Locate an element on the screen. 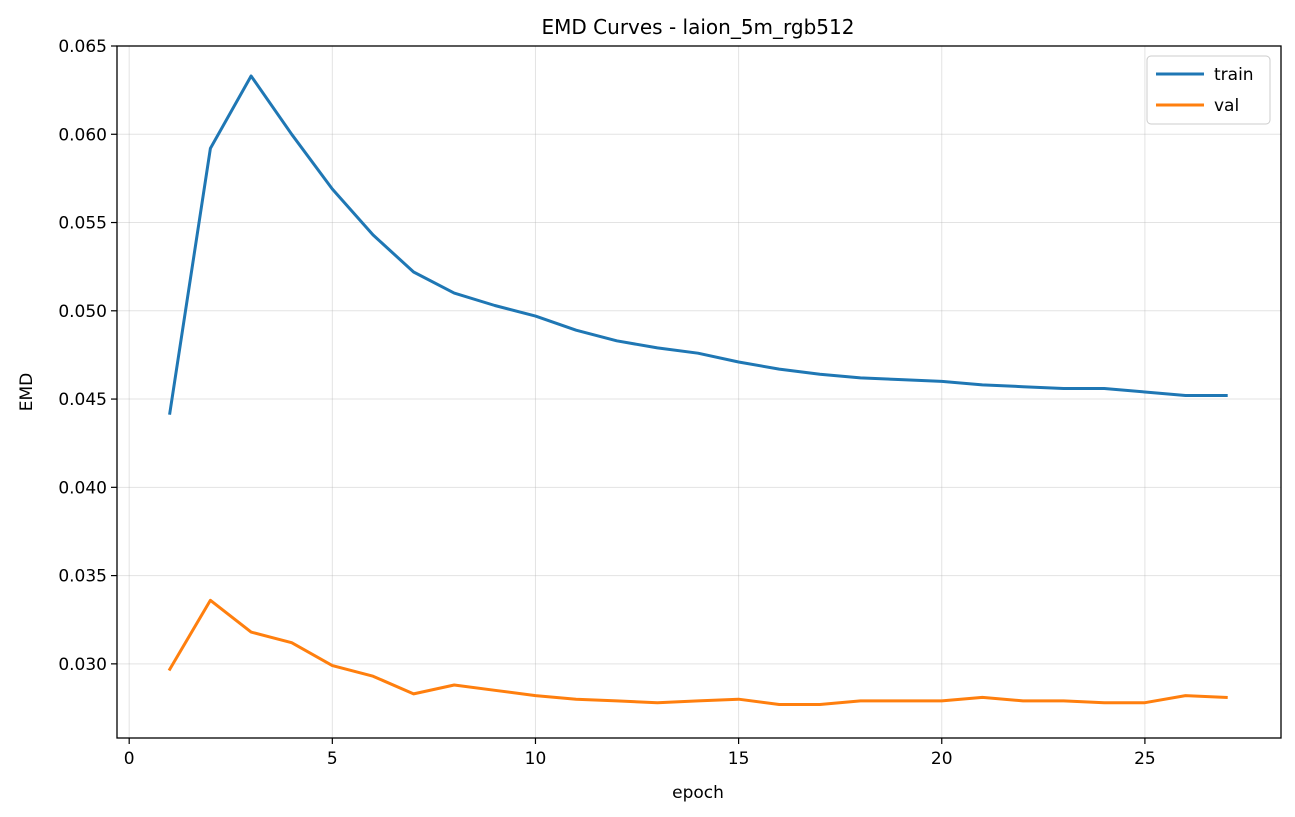 This screenshot has height=817, width=1295. legend: train val is located at coordinates (1208, 90).